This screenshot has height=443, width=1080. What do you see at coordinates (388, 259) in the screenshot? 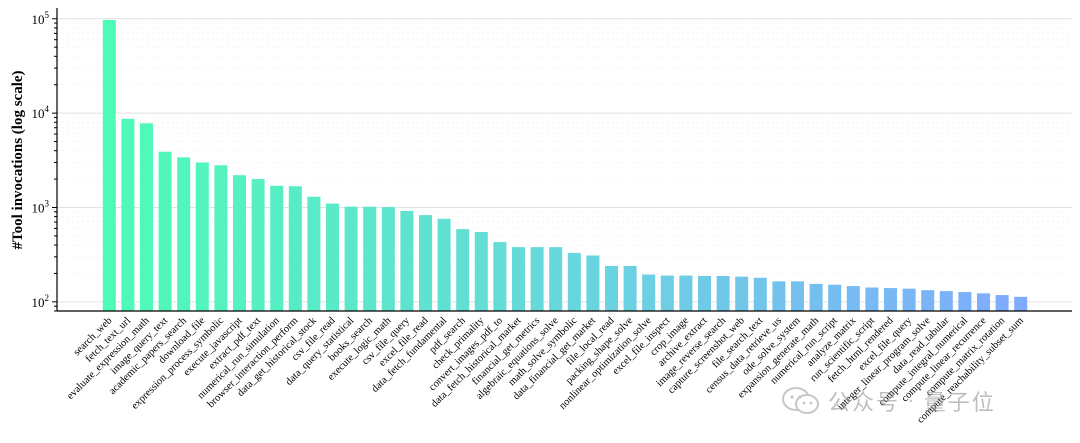
I see `bar-execute_logic_math` at bounding box center [388, 259].